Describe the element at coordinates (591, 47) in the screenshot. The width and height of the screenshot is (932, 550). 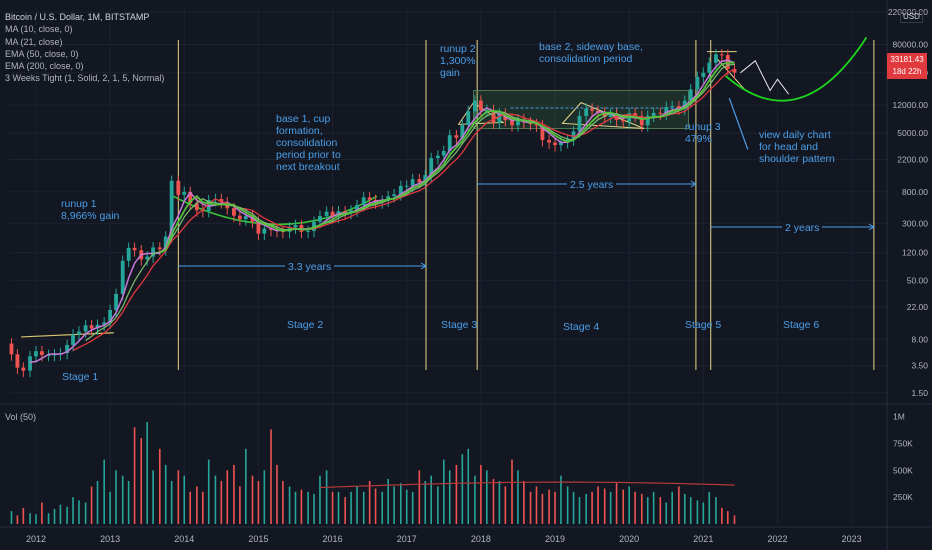
I see `base2-line: base 2, sideway base,` at that location.